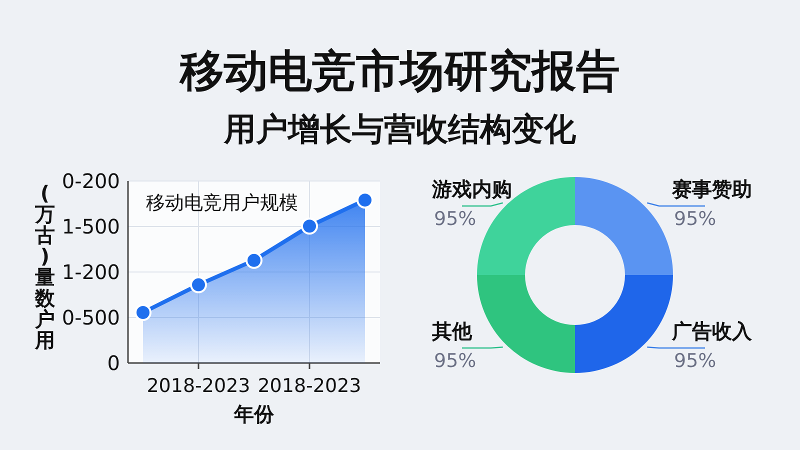 This screenshot has width=800, height=450. I want to click on chart-title: 移动电竞市场研究报告, so click(399, 71).